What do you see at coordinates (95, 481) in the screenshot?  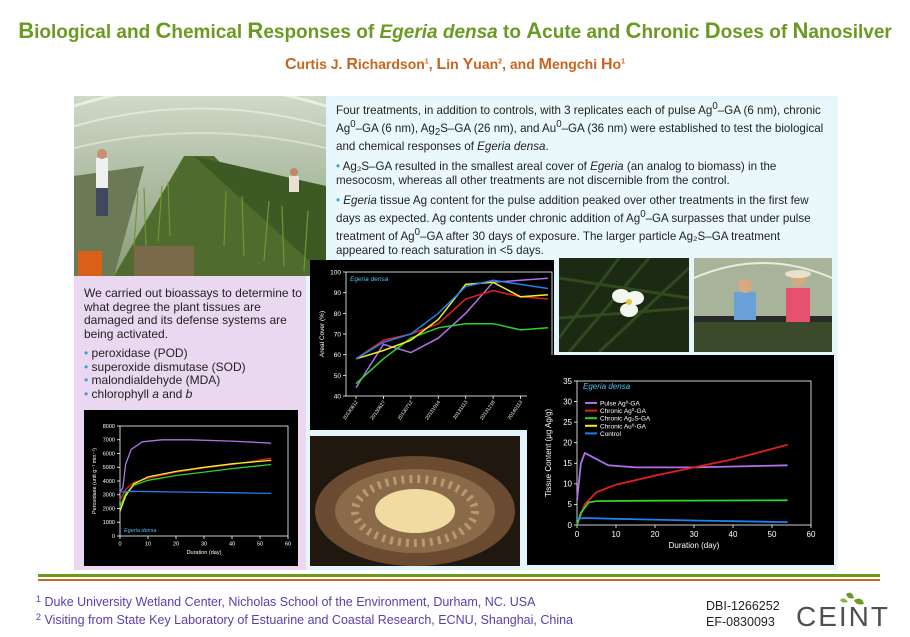 I see `y-axis-label: Peroxidase (unit g⁻¹ min⁻¹)` at bounding box center [95, 481].